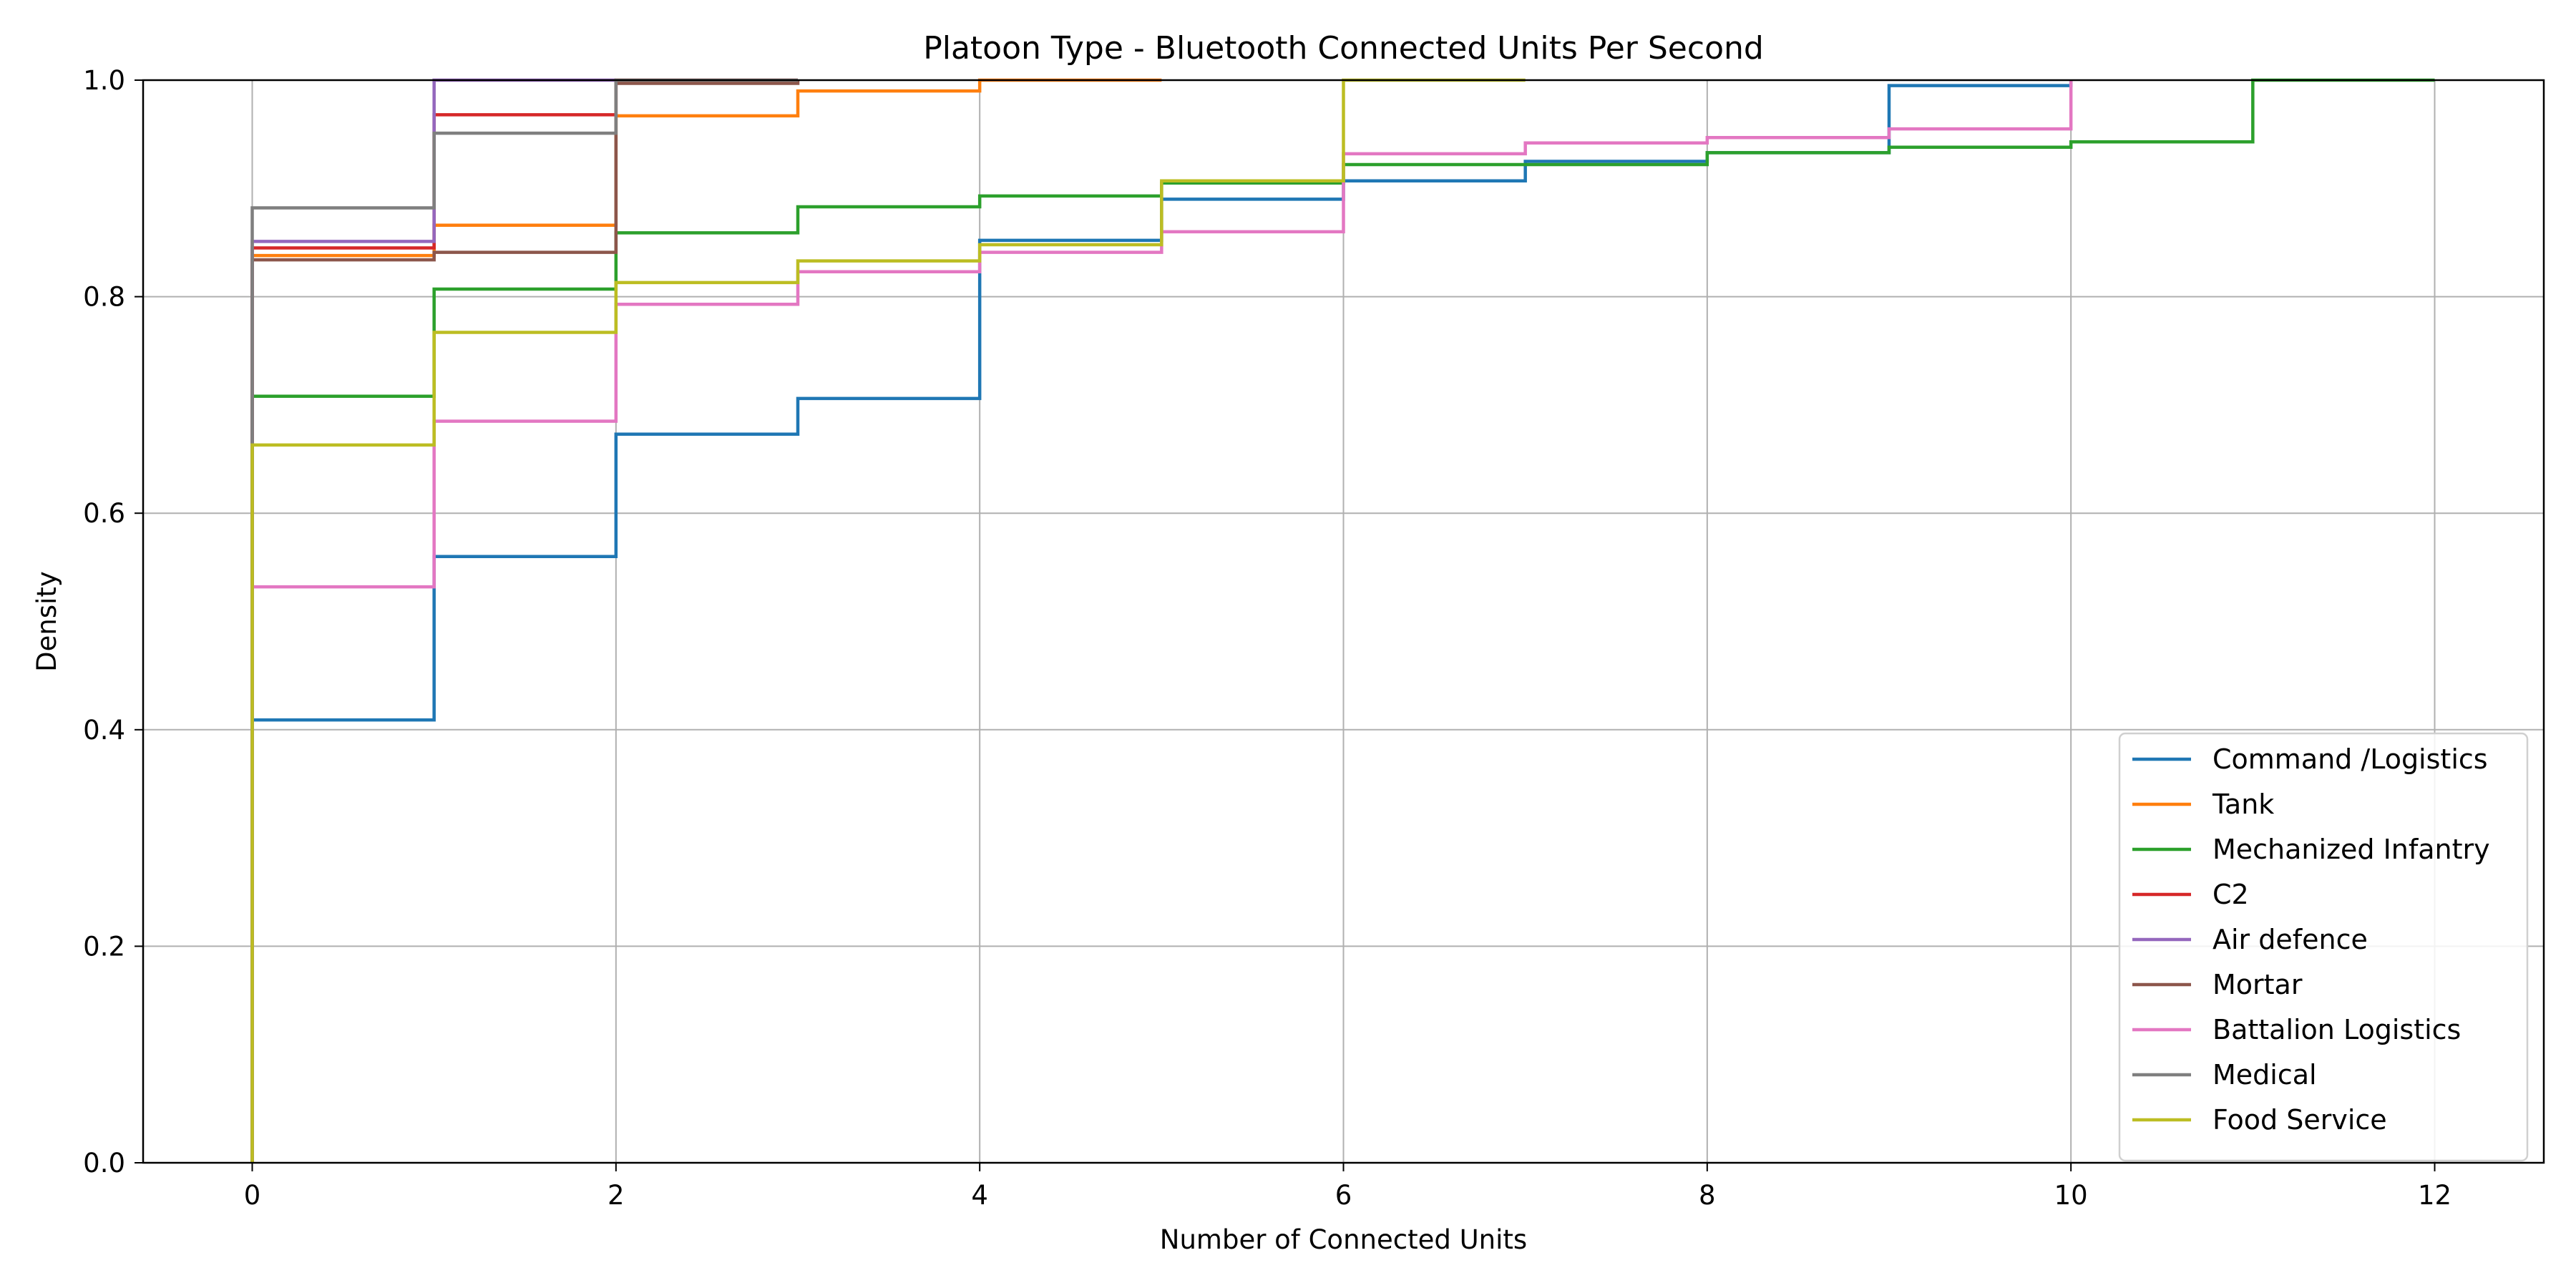 This screenshot has width=2576, height=1288. I want to click on legend-box, so click(2323, 947).